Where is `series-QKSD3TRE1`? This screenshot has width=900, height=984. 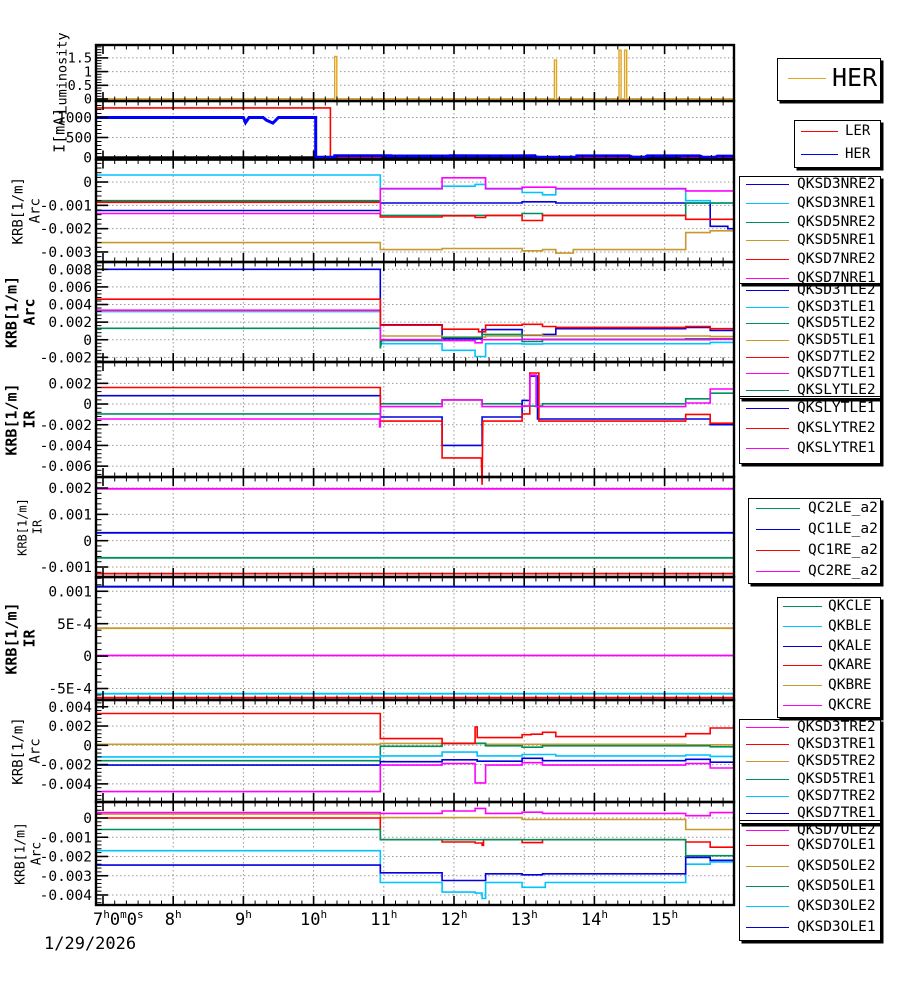
series-QKSD3TRE1 is located at coordinates (415, 728).